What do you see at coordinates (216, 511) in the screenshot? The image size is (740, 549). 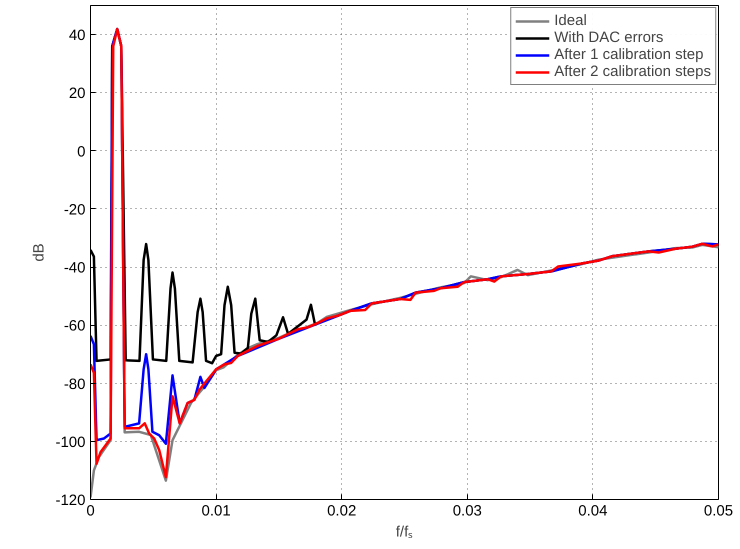 I see `x-tick-label: 0.01` at bounding box center [216, 511].